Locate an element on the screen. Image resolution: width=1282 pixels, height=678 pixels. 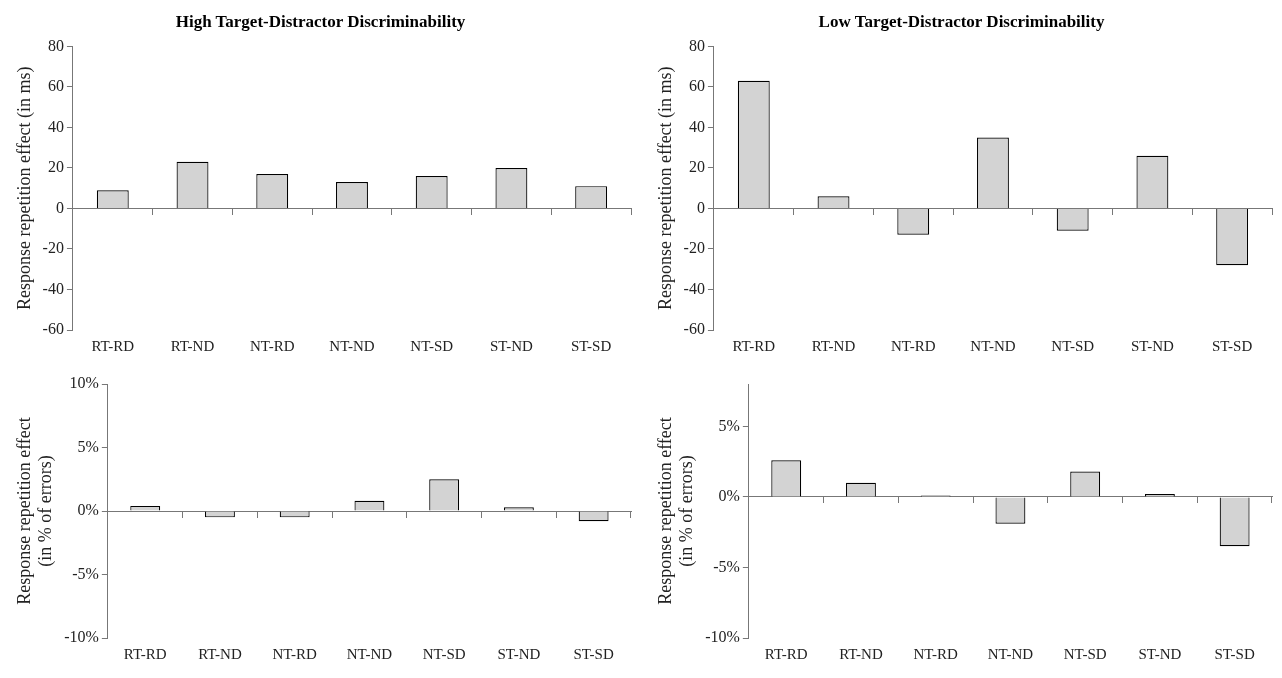
chart-title: Low Target-Distractor Discriminability is located at coordinates (961, 21).